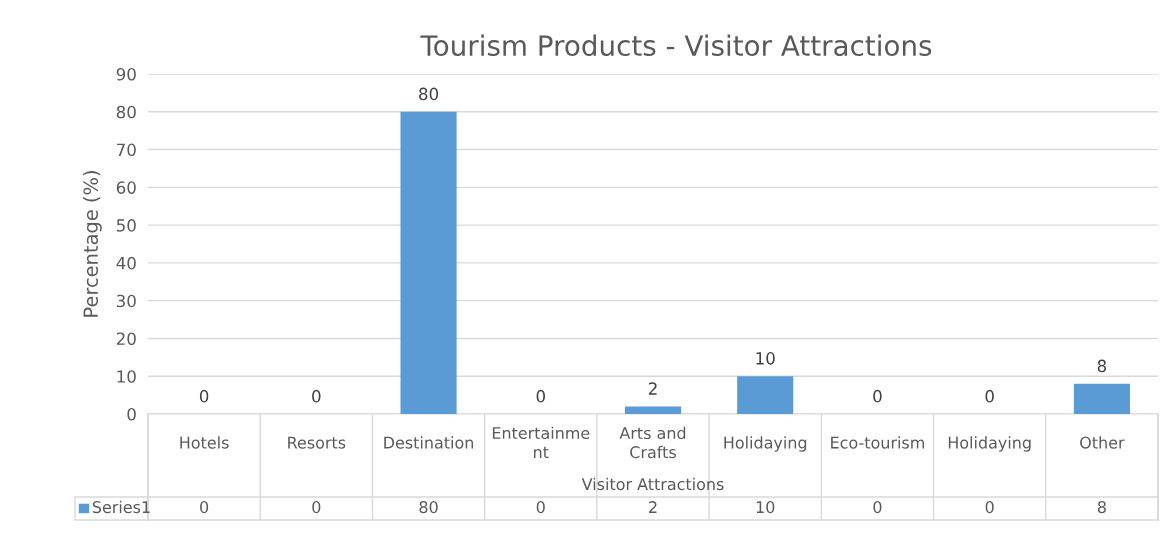 The width and height of the screenshot is (1174, 554). Describe the element at coordinates (131, 414) in the screenshot. I see `y-tick-label: 0` at that location.